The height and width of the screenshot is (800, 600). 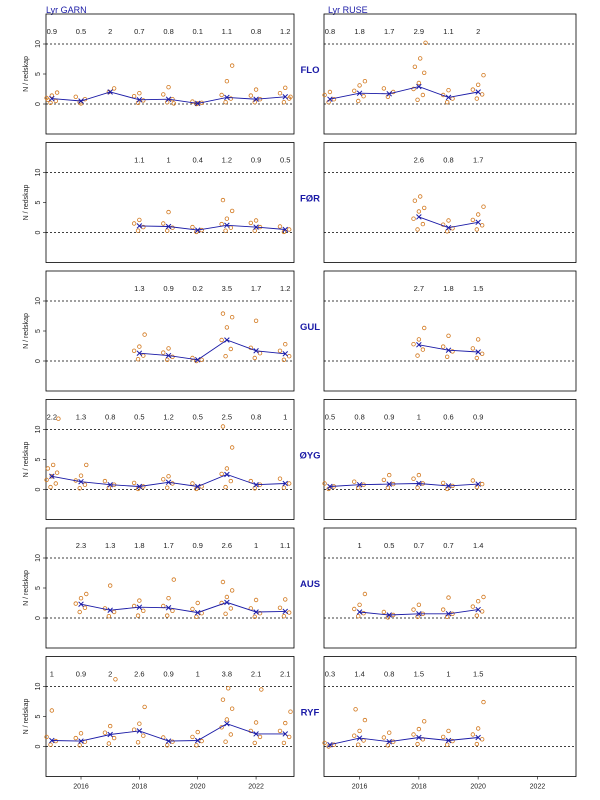 What do you see at coordinates (168, 674) in the screenshot?
I see `mean-label-2019: 0.9` at bounding box center [168, 674].